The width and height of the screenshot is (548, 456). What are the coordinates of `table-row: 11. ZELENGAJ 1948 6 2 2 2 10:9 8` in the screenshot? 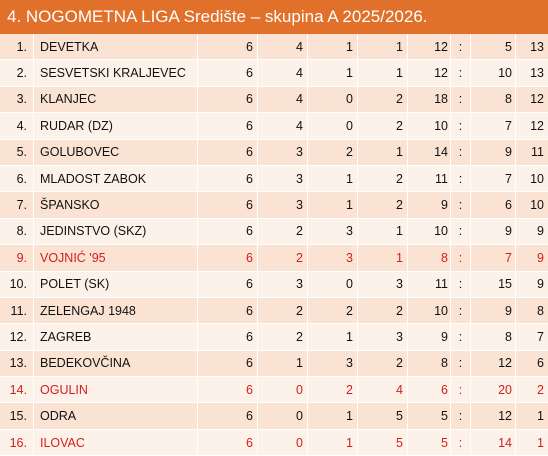 It's located at (274, 311).